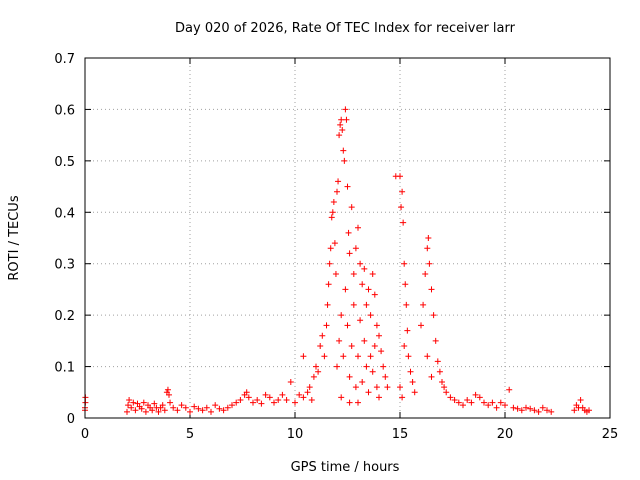  I want to click on y-tick-label: 0.3, so click(64, 265).